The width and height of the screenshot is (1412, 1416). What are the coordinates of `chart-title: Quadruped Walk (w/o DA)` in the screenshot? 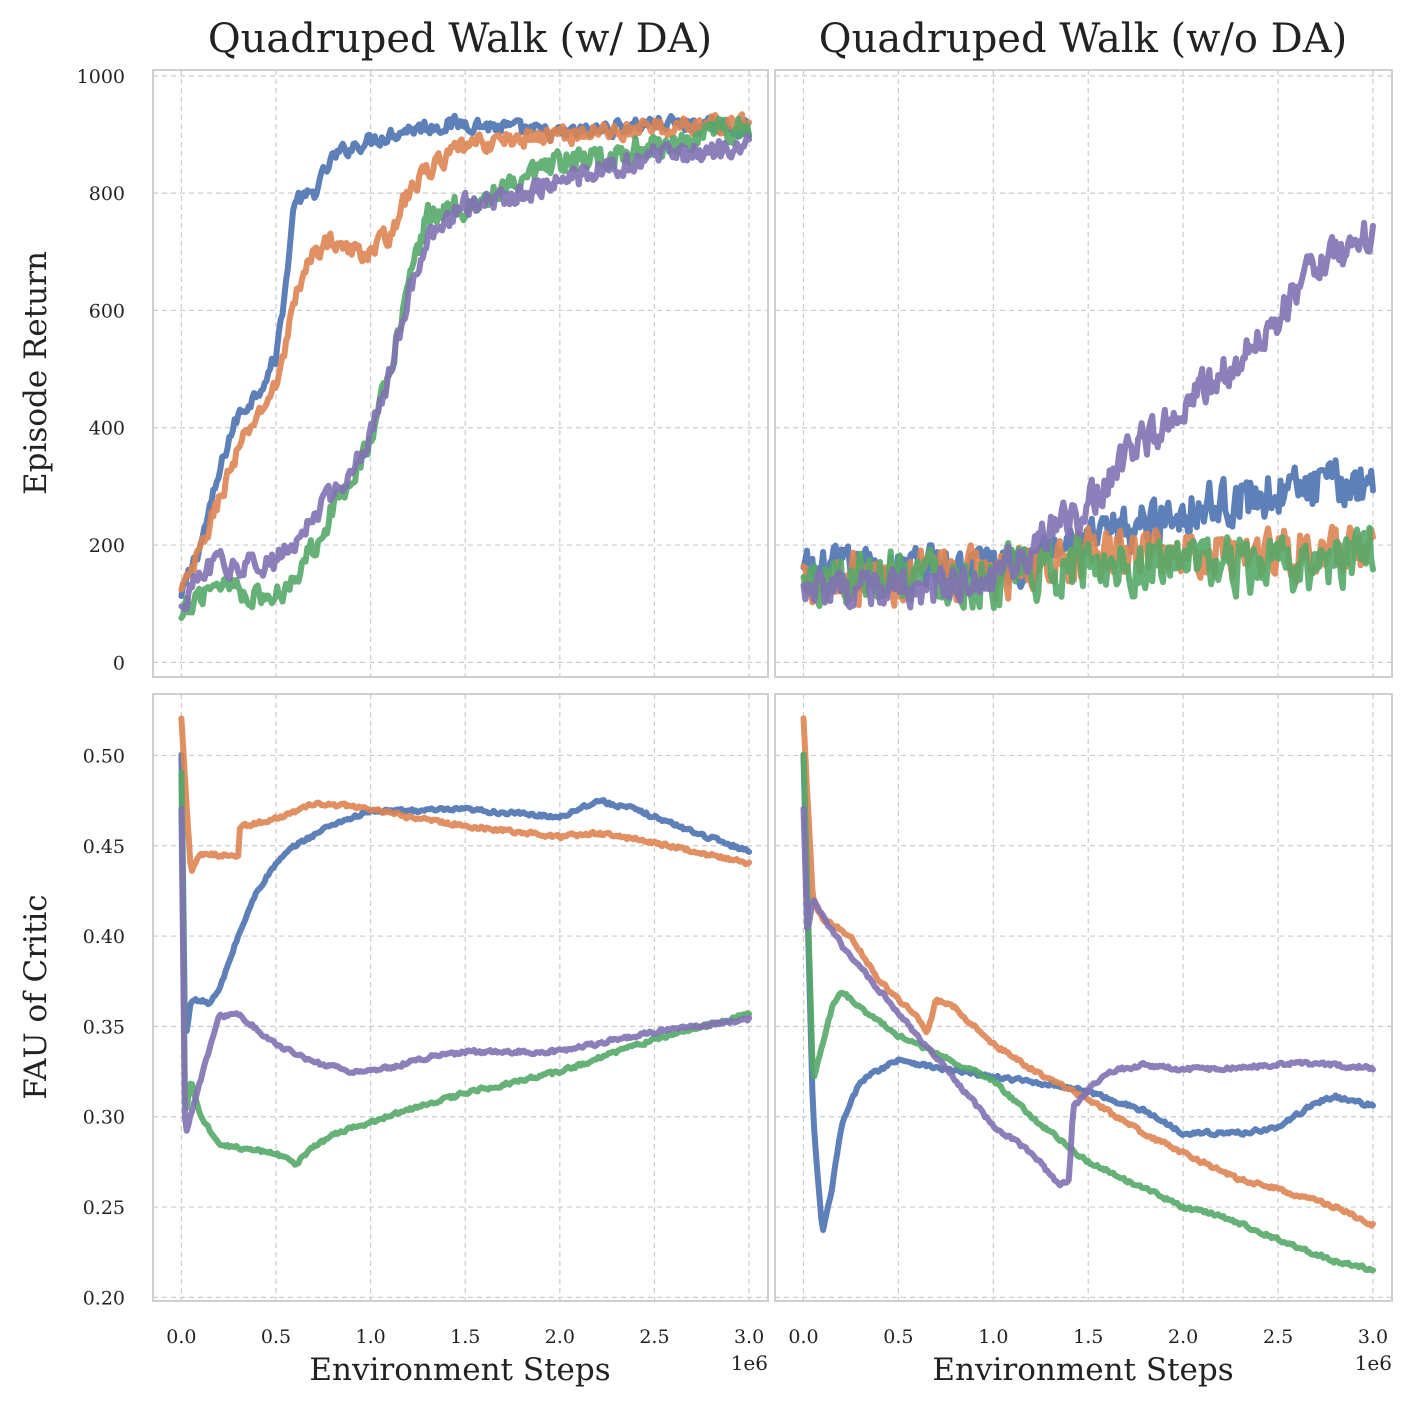 It's located at (1083, 39).